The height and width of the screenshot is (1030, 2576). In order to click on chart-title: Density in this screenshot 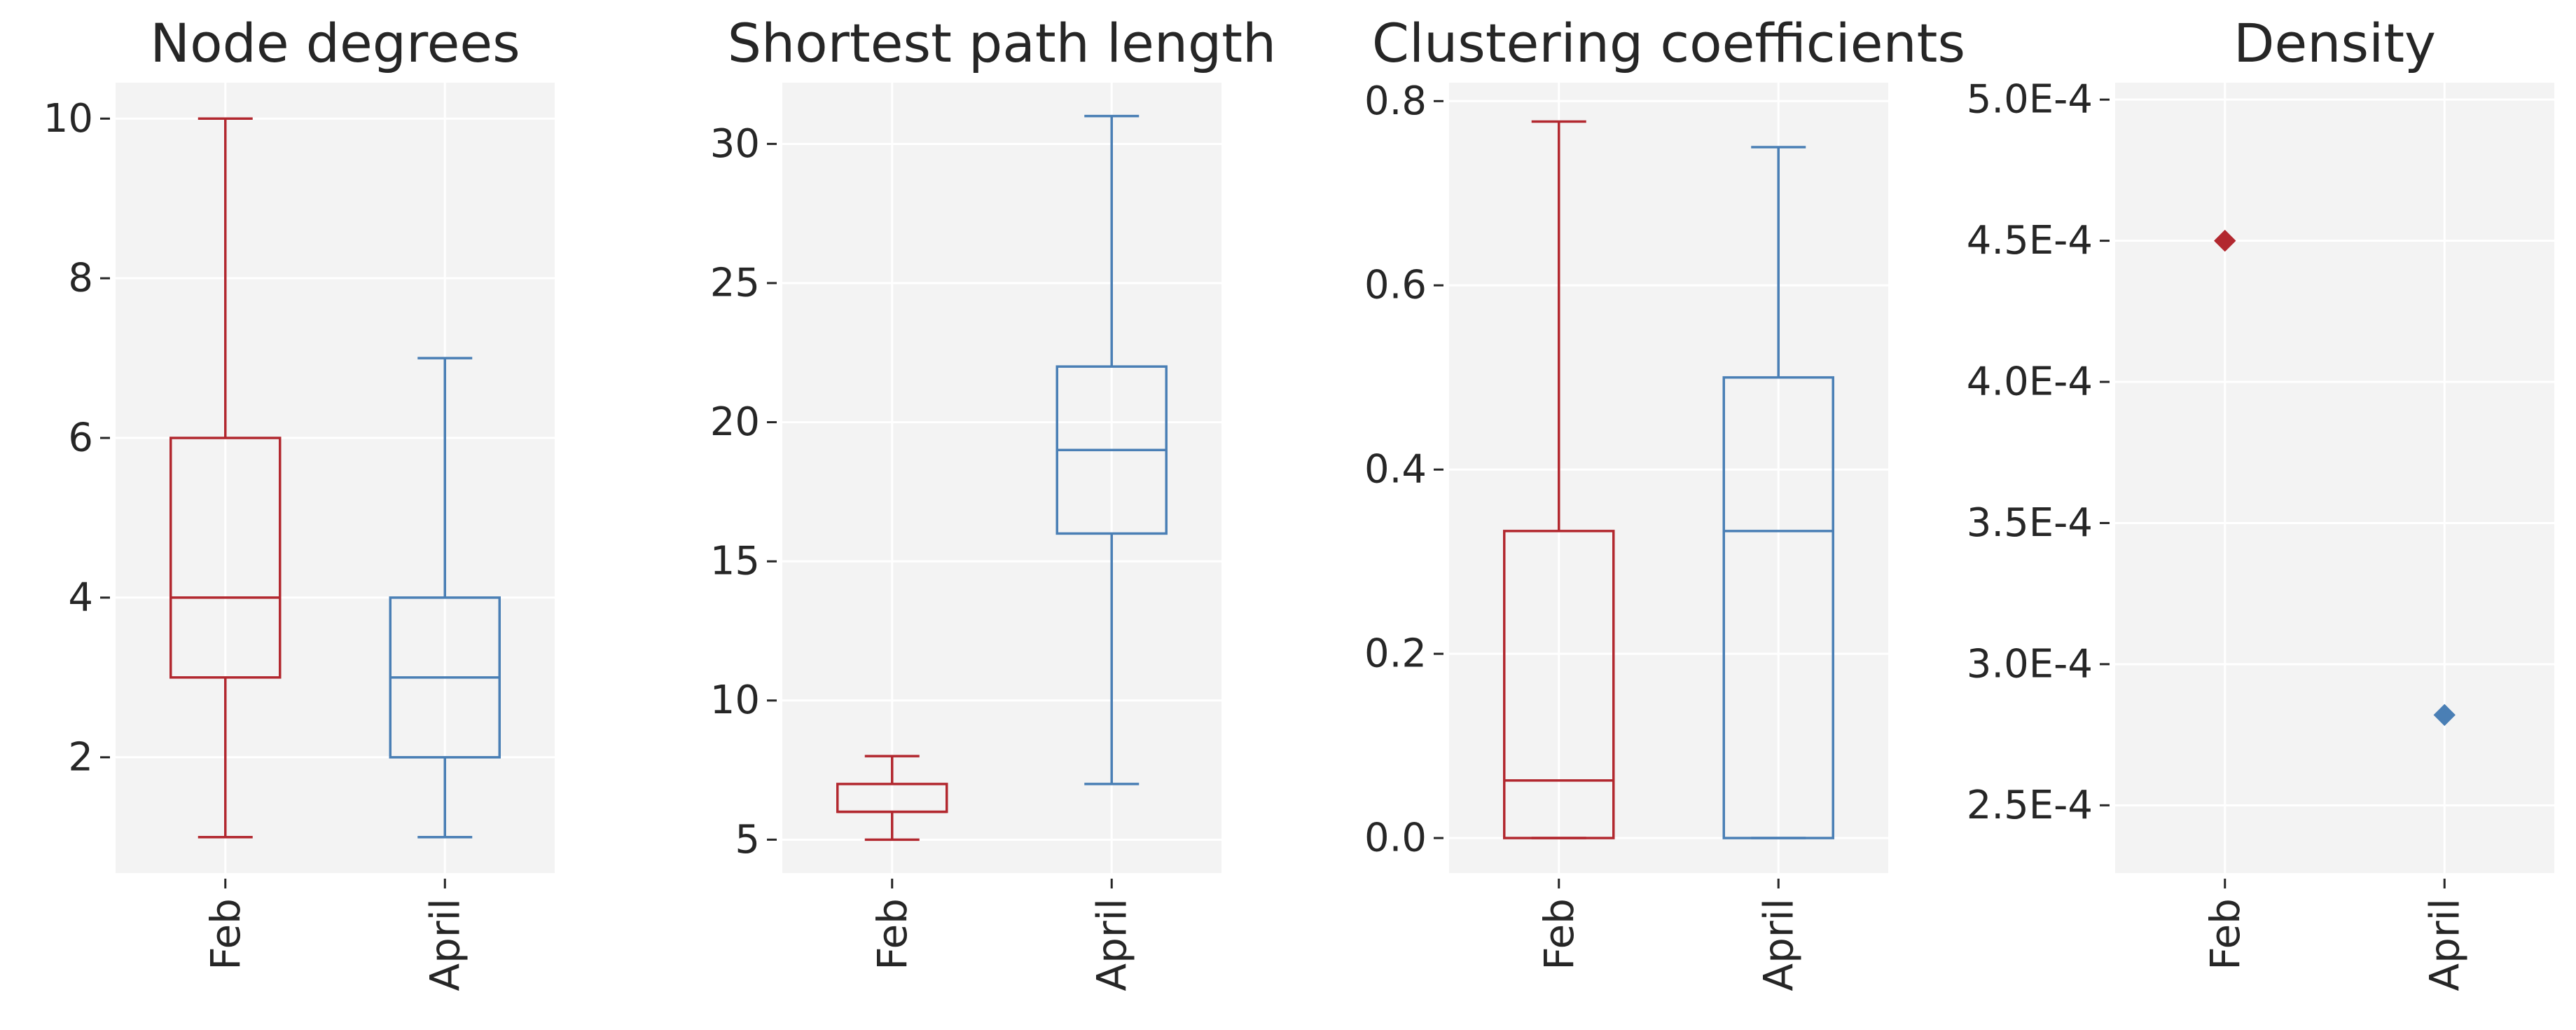, I will do `click(2335, 43)`.